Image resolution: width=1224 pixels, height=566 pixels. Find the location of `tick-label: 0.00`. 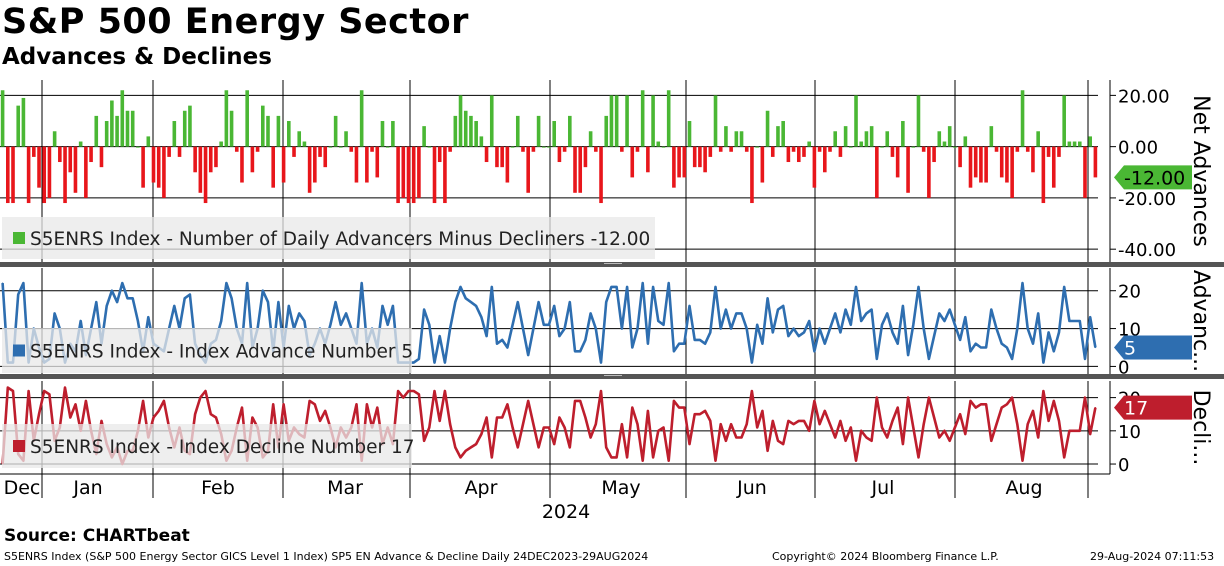

tick-label: 0.00 is located at coordinates (1138, 148).